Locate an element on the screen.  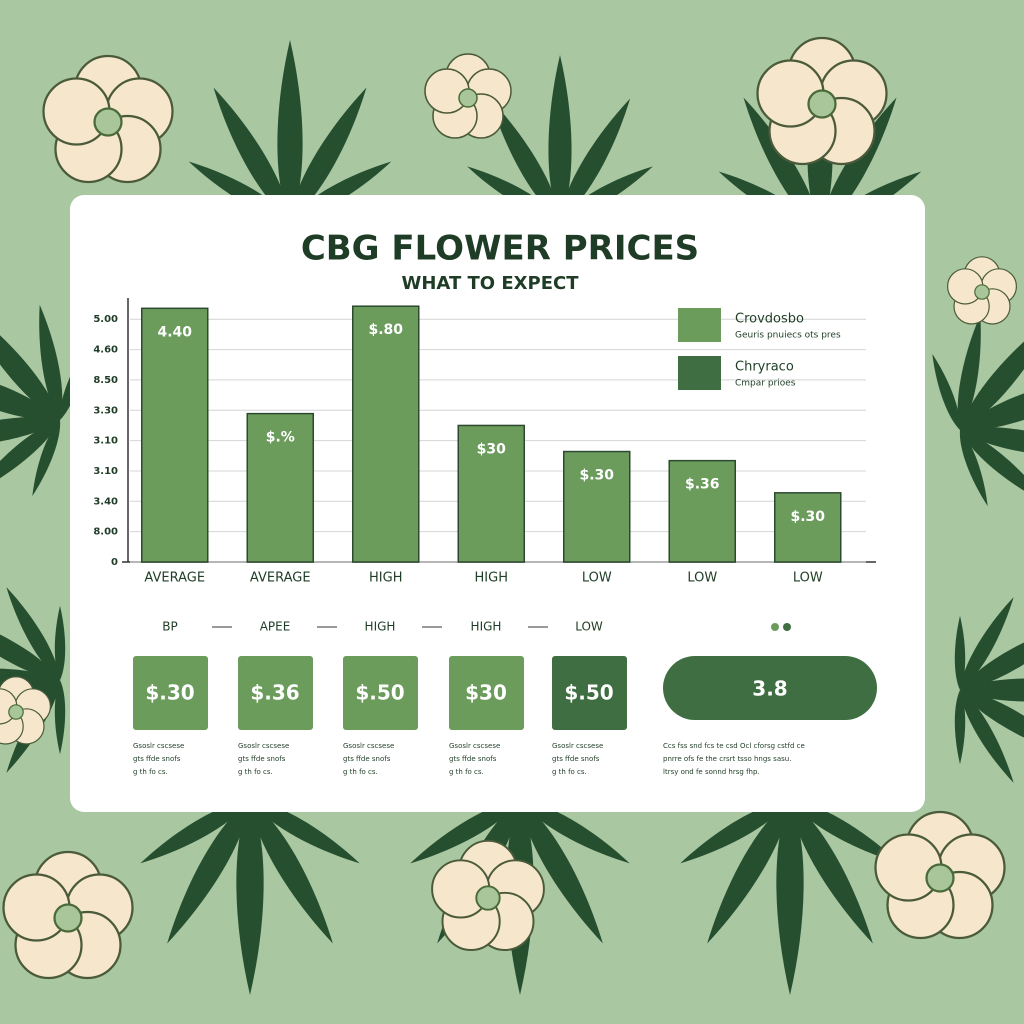
legend-note: Cmpar prioes is located at coordinates (765, 384).